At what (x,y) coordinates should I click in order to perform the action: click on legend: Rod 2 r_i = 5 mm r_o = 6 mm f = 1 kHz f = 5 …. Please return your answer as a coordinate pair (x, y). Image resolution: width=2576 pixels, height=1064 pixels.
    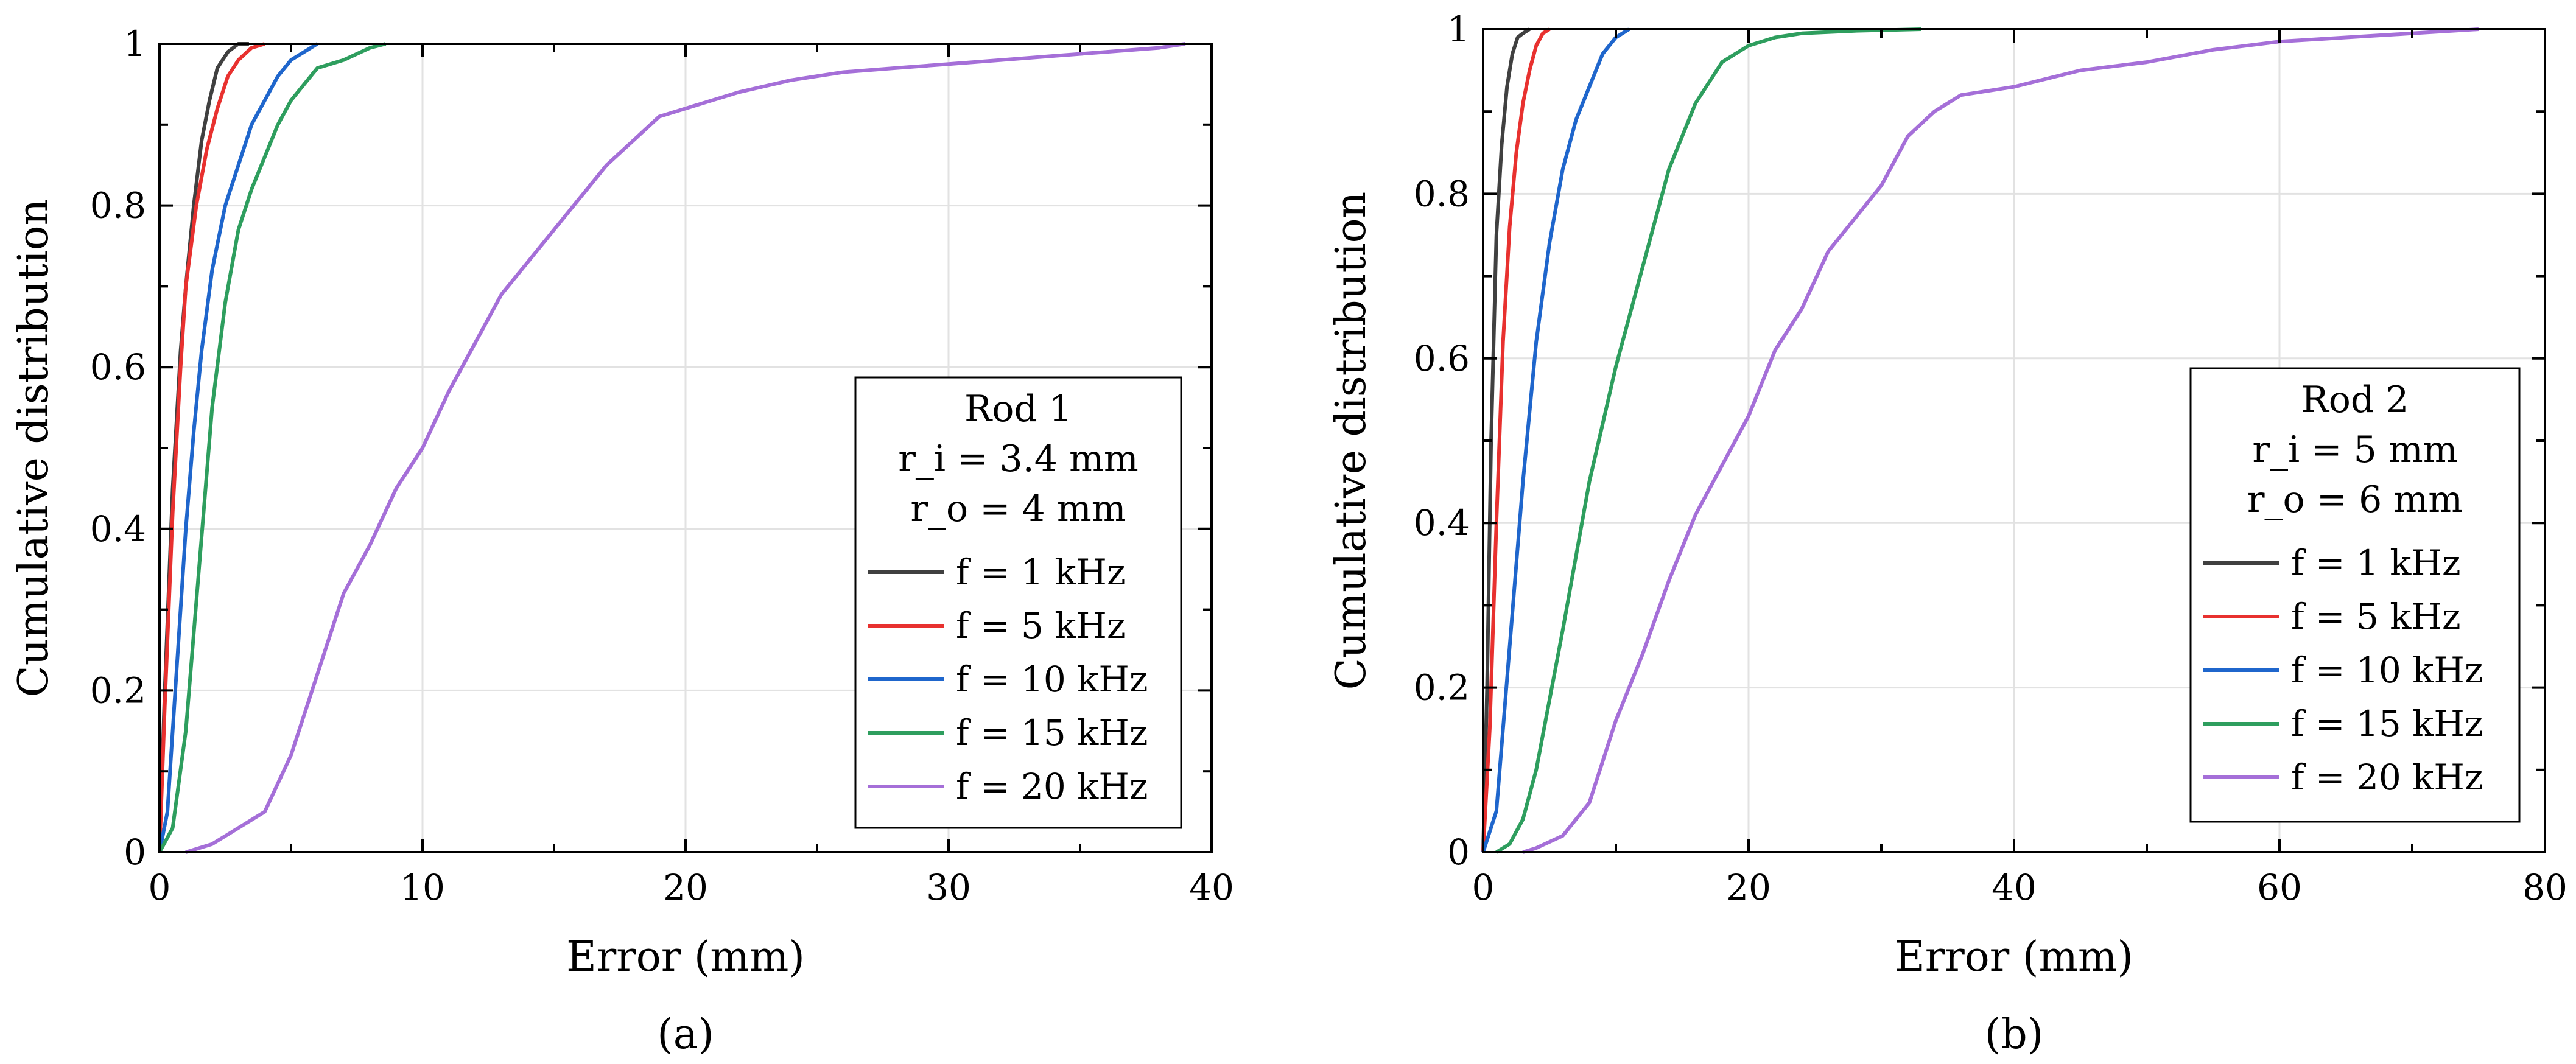
    Looking at the image, I should click on (2355, 595).